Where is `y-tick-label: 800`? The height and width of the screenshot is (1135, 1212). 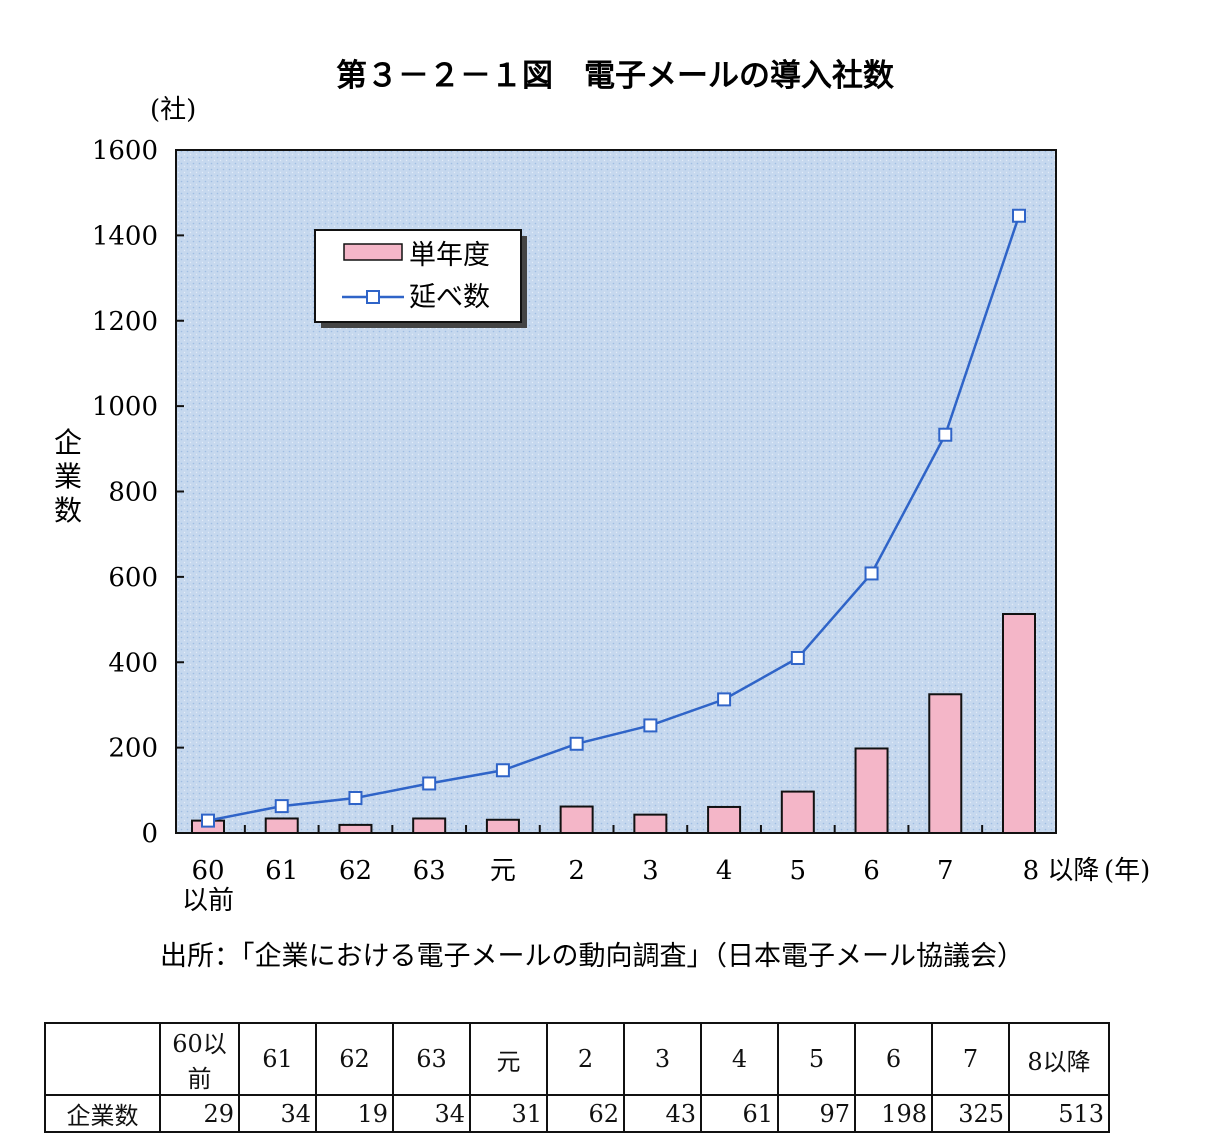 y-tick-label: 800 is located at coordinates (133, 493).